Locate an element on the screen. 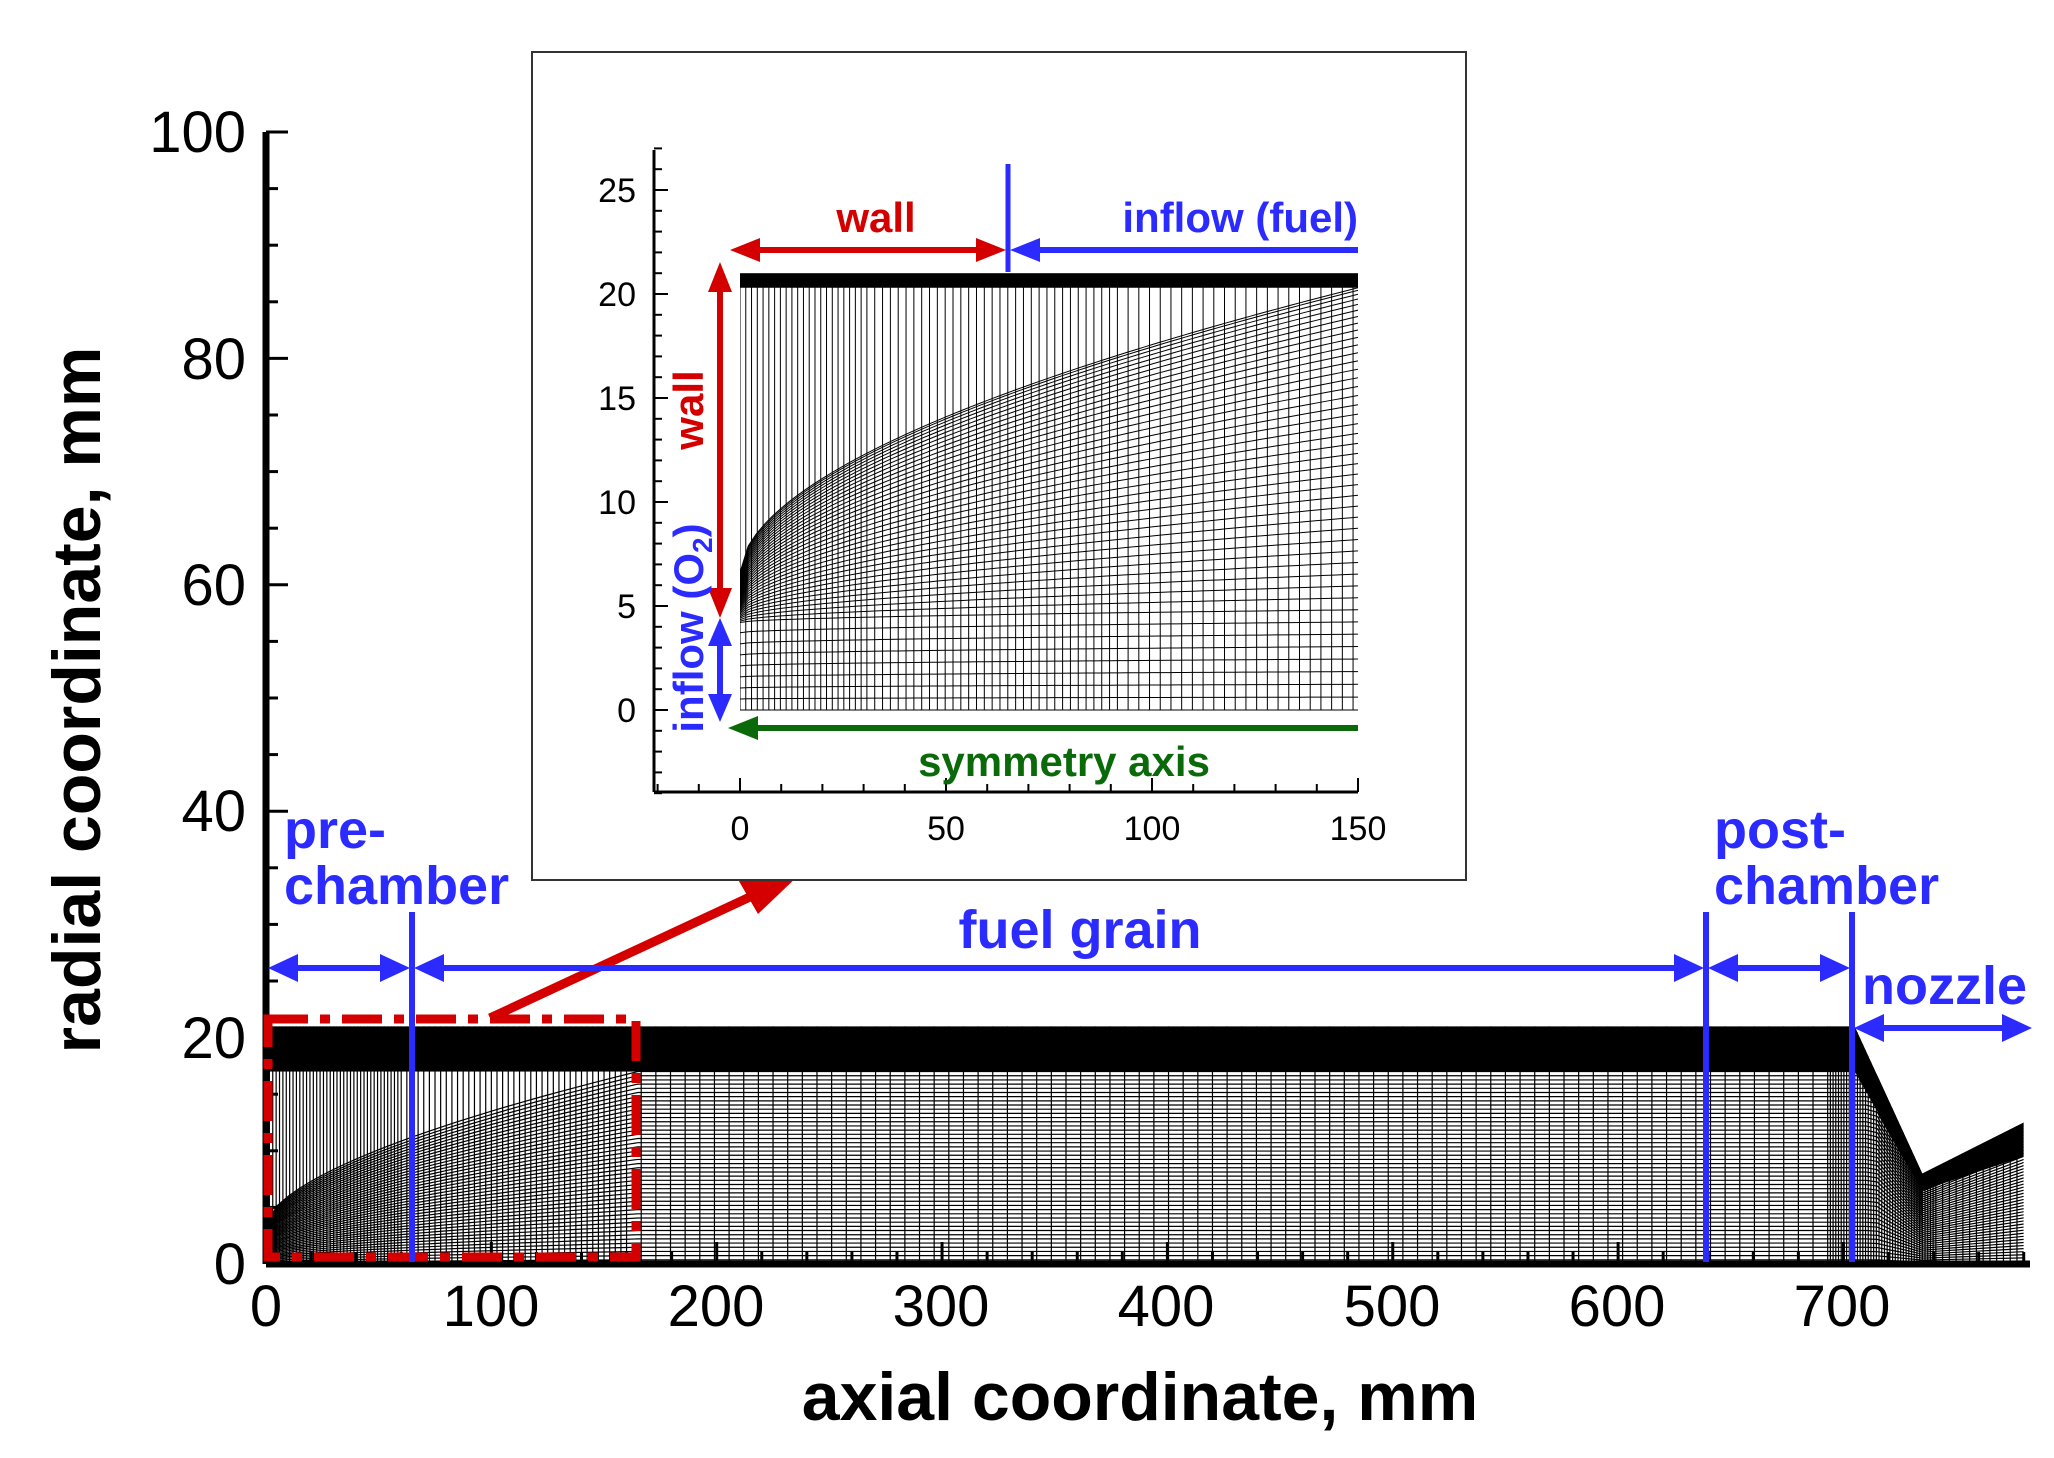 This screenshot has height=1458, width=2054. inset-y-tick-label: 0 is located at coordinates (626, 711).